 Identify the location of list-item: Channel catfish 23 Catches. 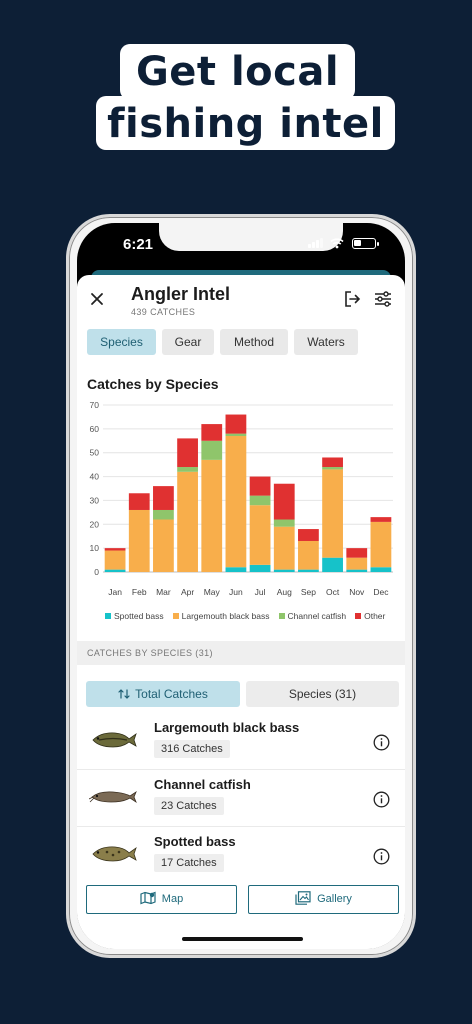
(241, 798).